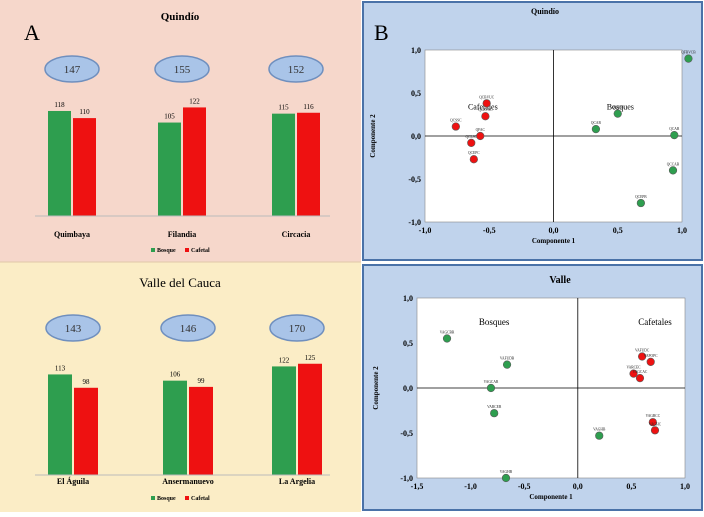 The width and height of the screenshot is (704, 517). What do you see at coordinates (166, 499) in the screenshot?
I see `legend-label-bosque: Bosque` at bounding box center [166, 499].